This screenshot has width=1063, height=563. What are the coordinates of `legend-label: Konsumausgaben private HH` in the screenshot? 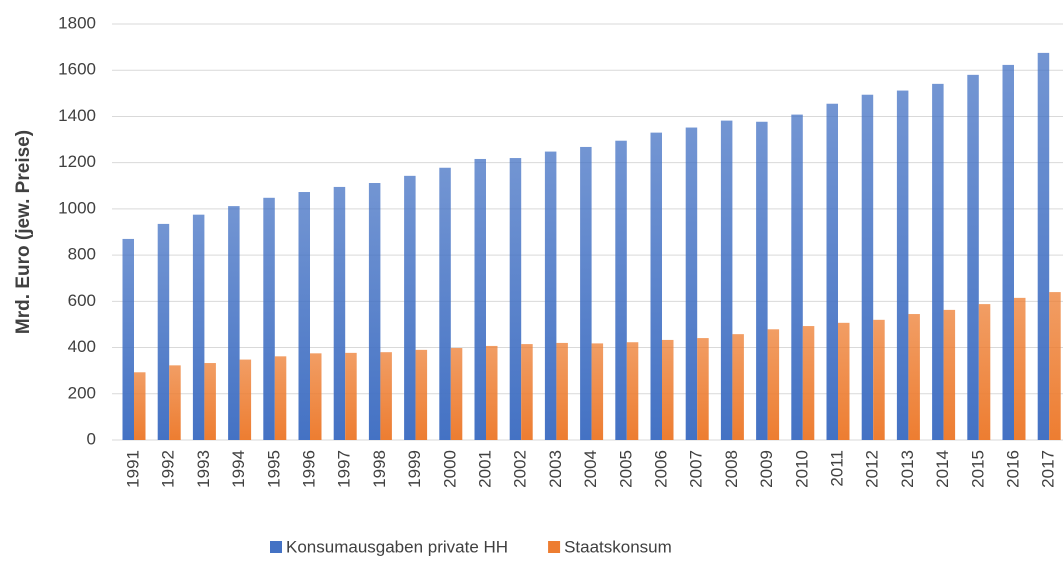 It's located at (397, 546).